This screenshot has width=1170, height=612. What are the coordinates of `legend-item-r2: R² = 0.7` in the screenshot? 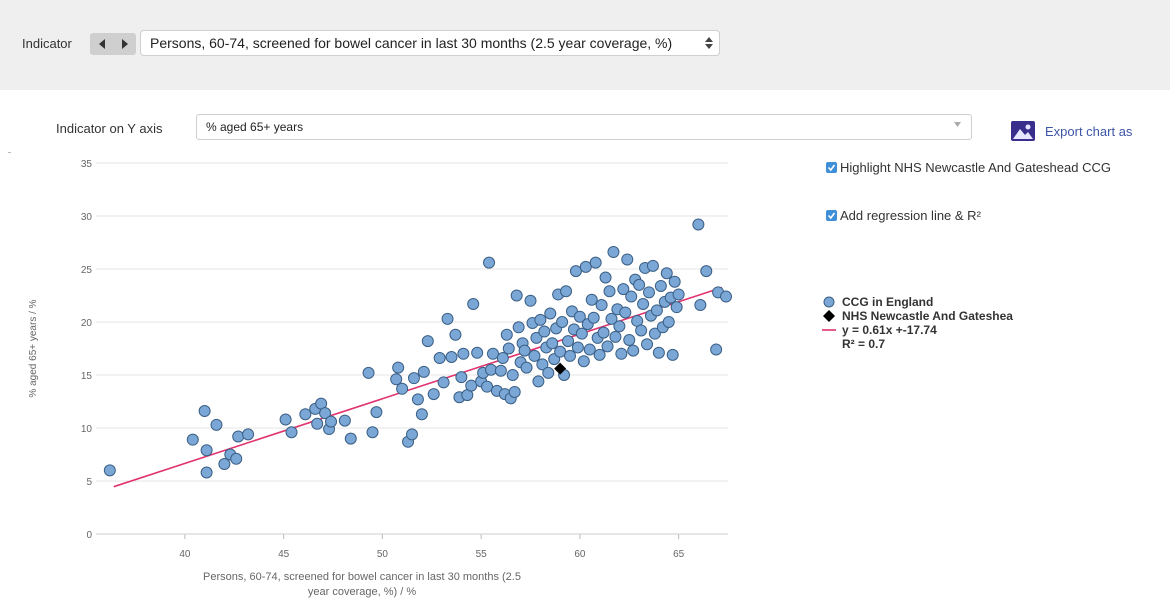 It's located at (927, 344).